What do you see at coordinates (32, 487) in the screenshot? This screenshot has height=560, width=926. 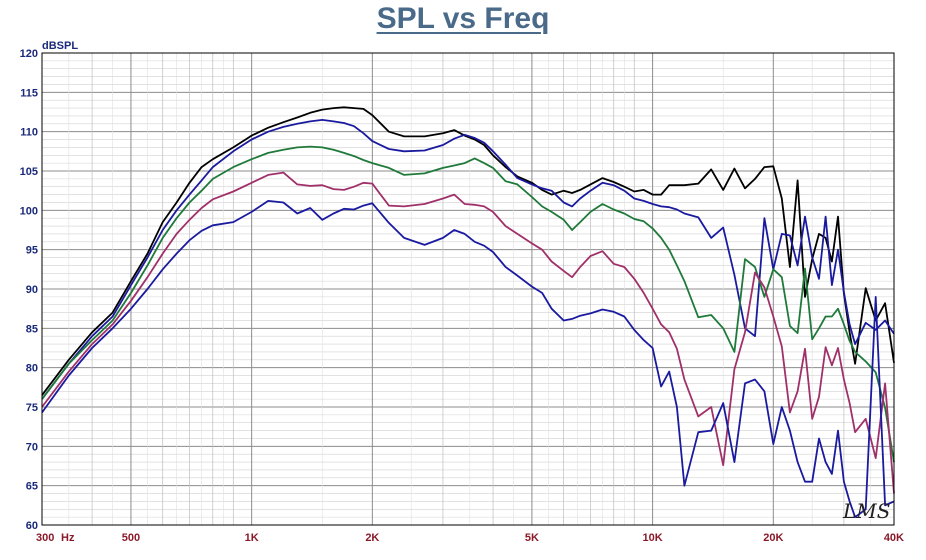 I see `y-tick-label: 65` at bounding box center [32, 487].